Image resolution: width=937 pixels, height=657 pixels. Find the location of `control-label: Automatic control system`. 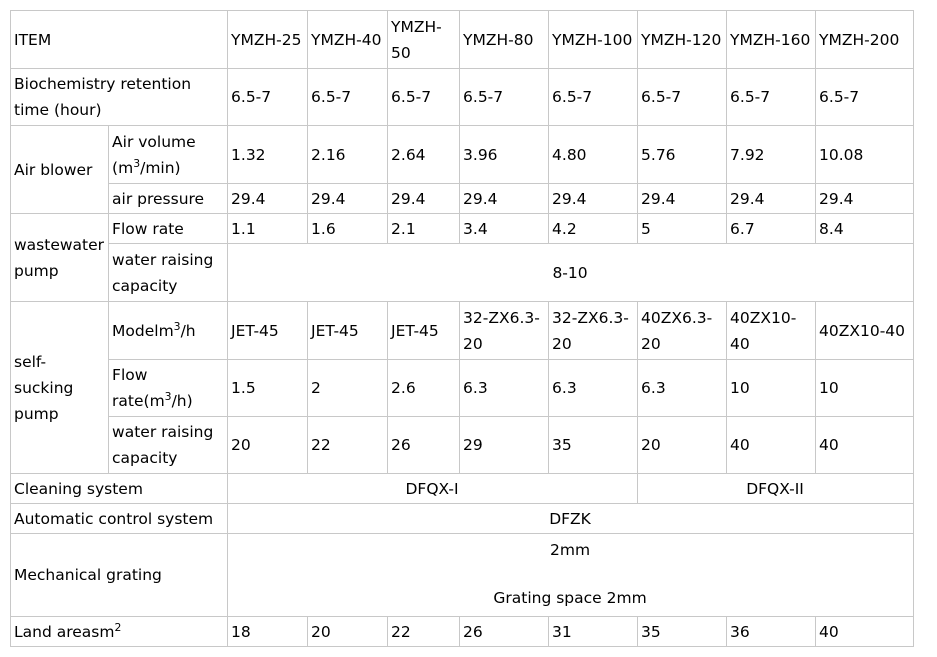

control-label: Automatic control system is located at coordinates (119, 518).